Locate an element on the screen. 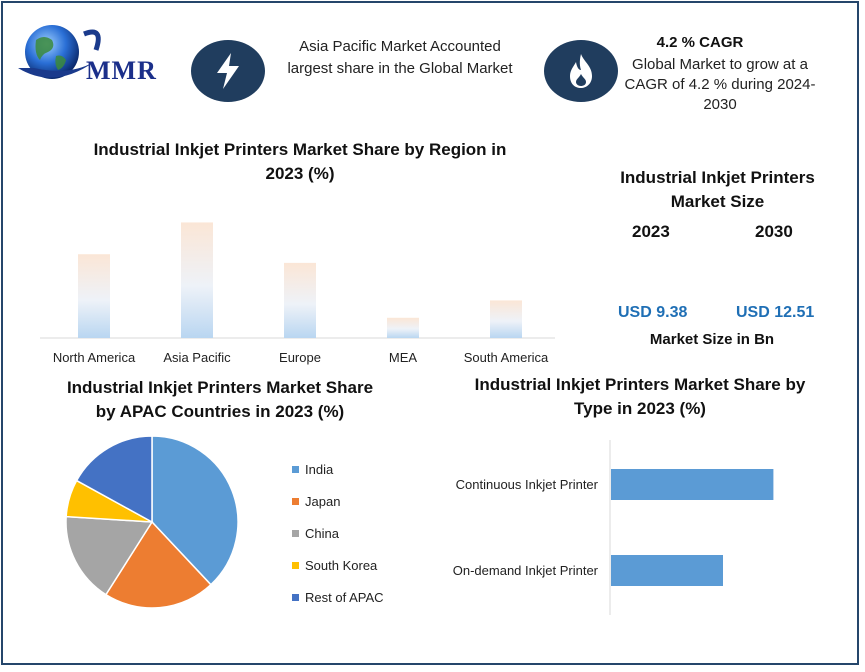  market-size-unit: Market Size in Bn is located at coordinates (712, 339).